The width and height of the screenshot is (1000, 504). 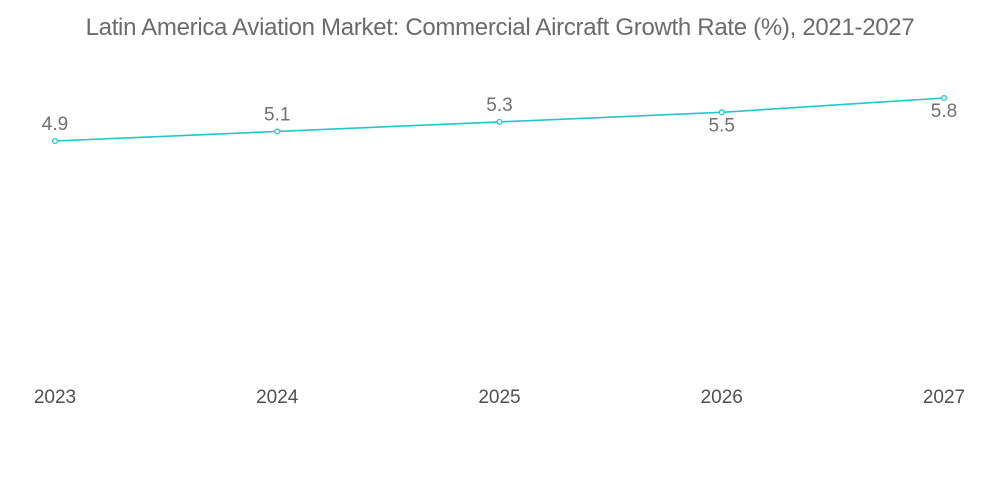 I want to click on series-point-layer, so click(x=499, y=119).